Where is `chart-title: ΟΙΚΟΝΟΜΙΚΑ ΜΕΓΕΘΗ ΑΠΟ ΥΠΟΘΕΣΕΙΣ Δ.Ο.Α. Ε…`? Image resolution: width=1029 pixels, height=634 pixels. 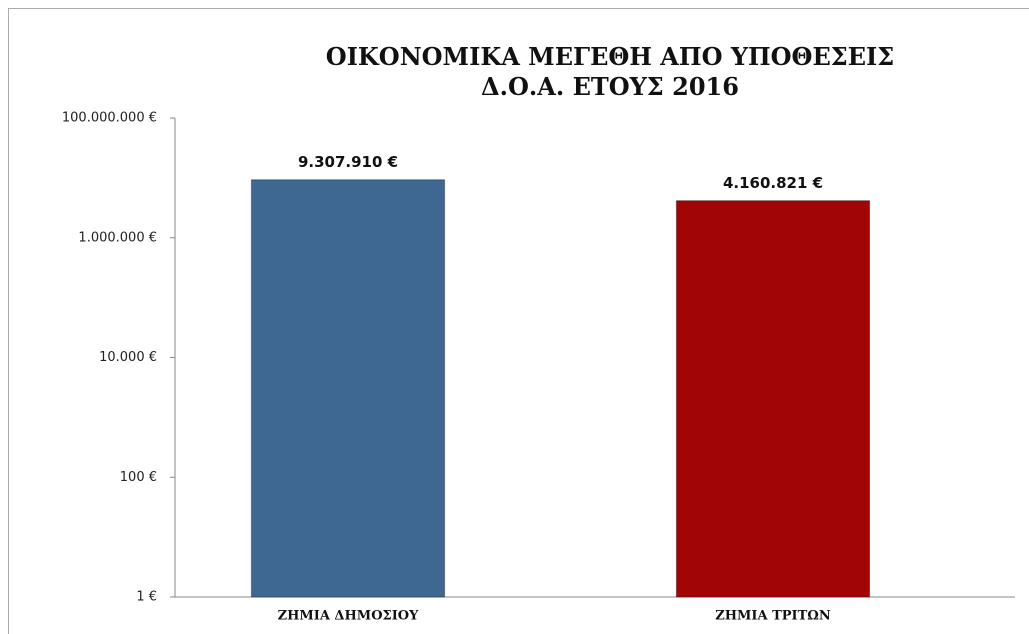
chart-title: ΟΙΚΟΝΟΜΙΚΑ ΜΕΓΕΘΗ ΑΠΟ ΥΠΟΘΕΣΕΙΣ Δ.Ο.Α. Ε… is located at coordinates (610, 71).